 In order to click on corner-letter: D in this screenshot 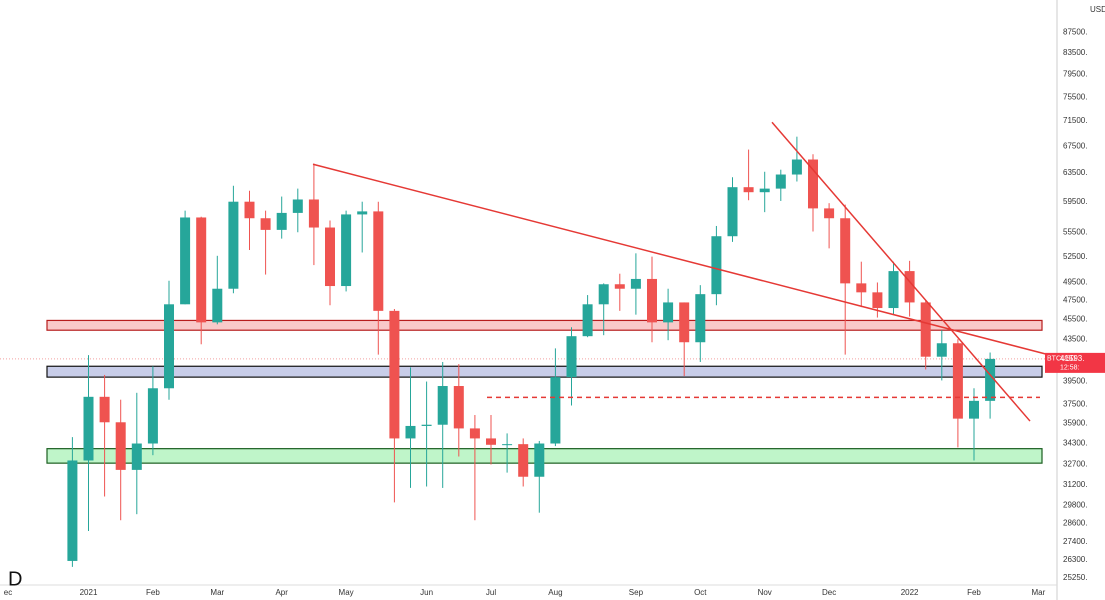, I will do `click(15, 579)`.